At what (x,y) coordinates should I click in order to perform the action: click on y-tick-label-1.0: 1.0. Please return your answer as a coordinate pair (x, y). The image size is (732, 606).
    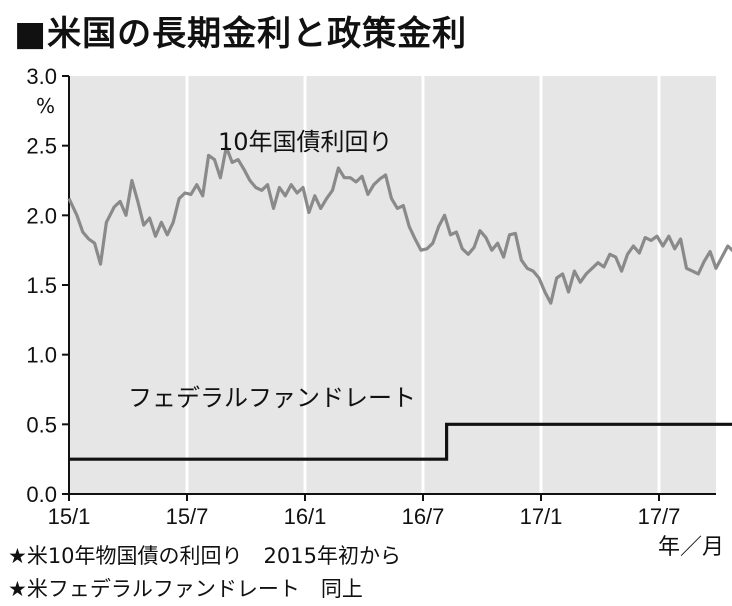
    Looking at the image, I should click on (41, 355).